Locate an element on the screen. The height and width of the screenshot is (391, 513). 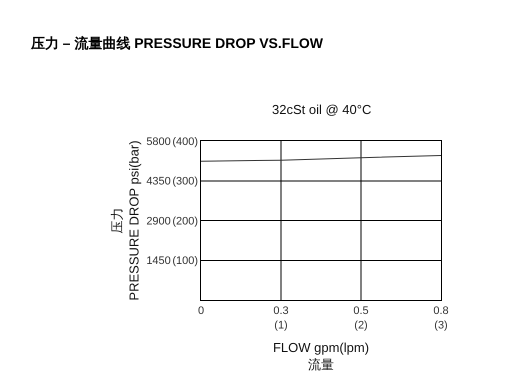
y-tick-label: 4350 is located at coordinates (158, 182).